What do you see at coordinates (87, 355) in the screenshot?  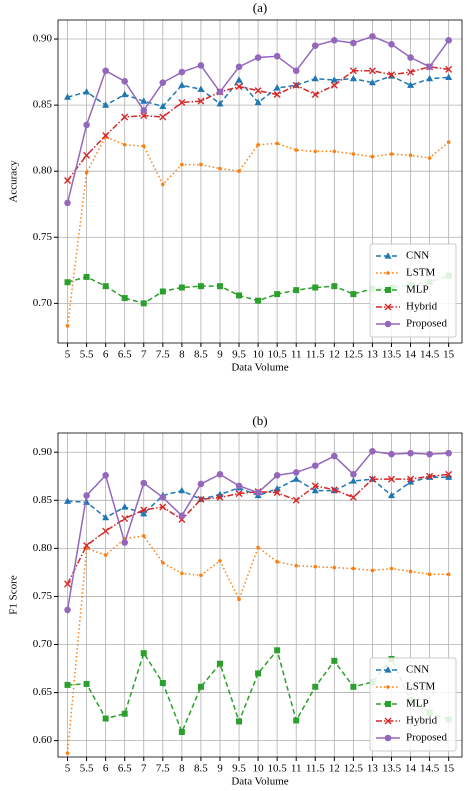 I see `x-tick-label: 5.5` at bounding box center [87, 355].